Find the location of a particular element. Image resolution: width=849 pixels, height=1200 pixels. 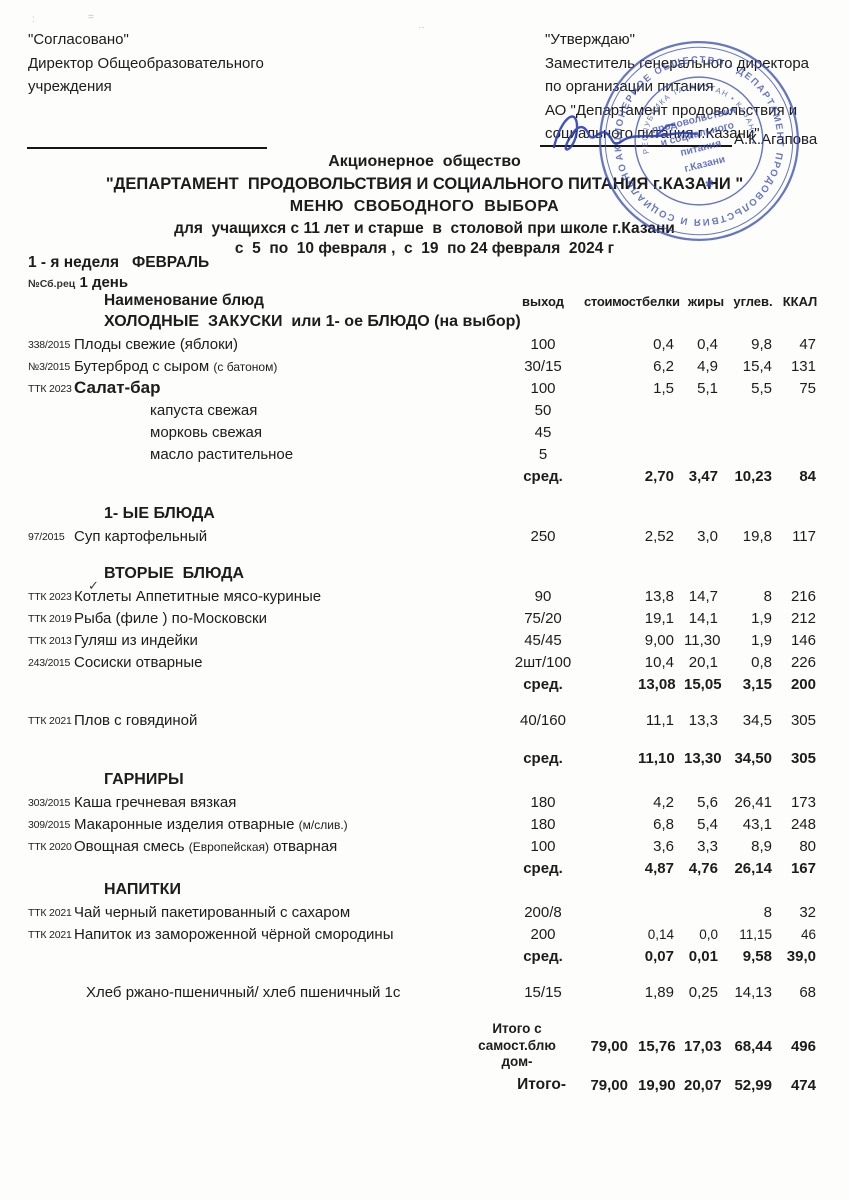

row-gap is located at coordinates (425, 495).